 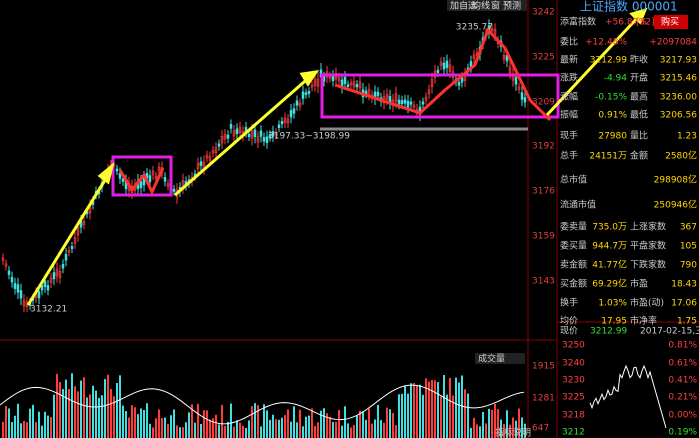 What do you see at coordinates (573, 180) in the screenshot?
I see `label: 总市值` at bounding box center [573, 180].